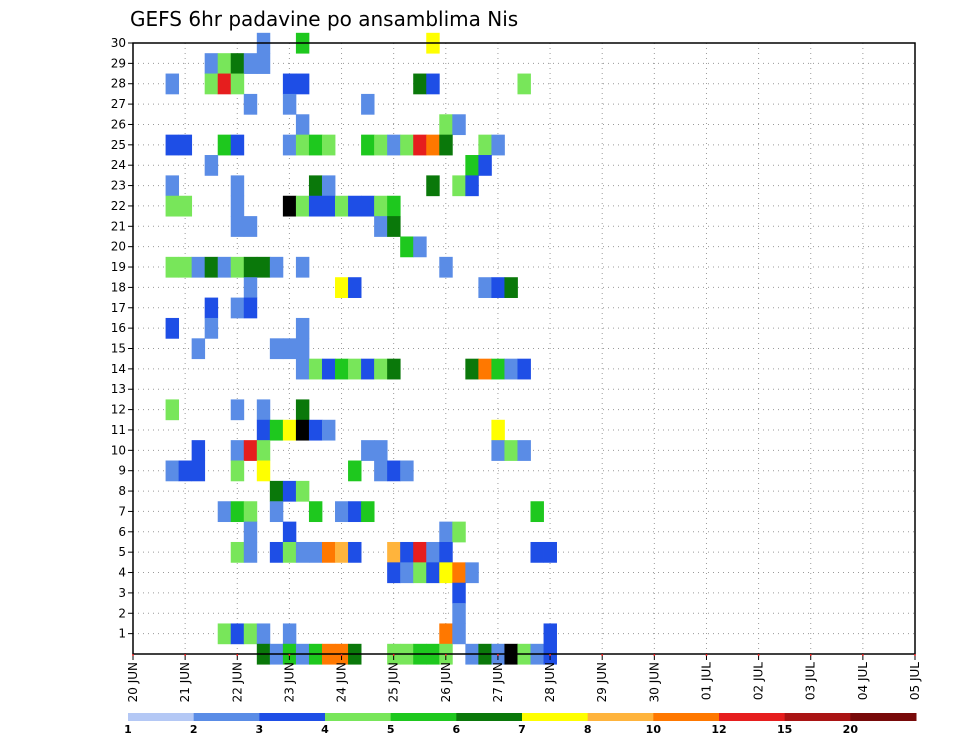 The width and height of the screenshot is (960, 742). Describe the element at coordinates (654, 729) in the screenshot. I see `legend-label: 10` at that location.